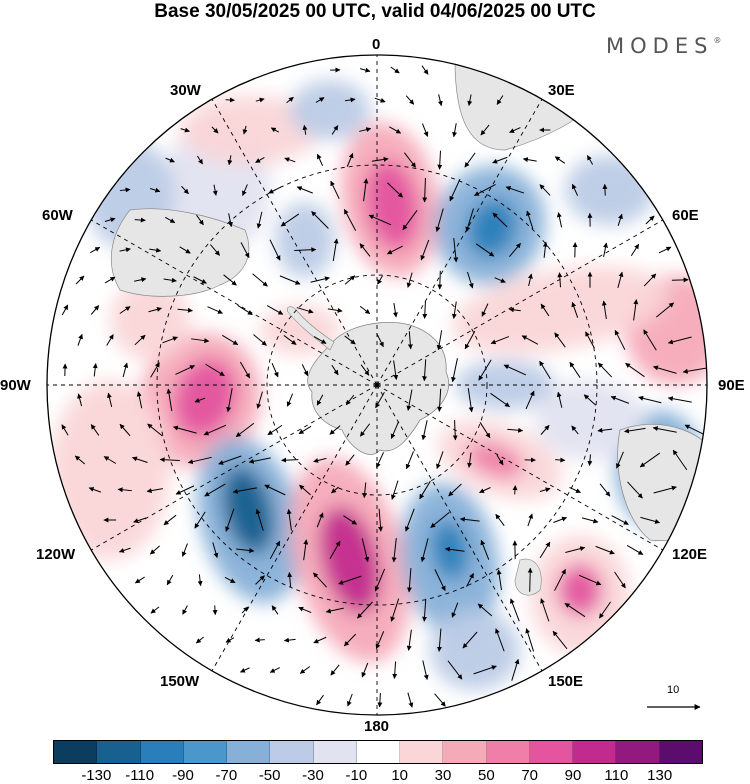  I want to click on colorbar-tick-label: 70, so click(529, 775).